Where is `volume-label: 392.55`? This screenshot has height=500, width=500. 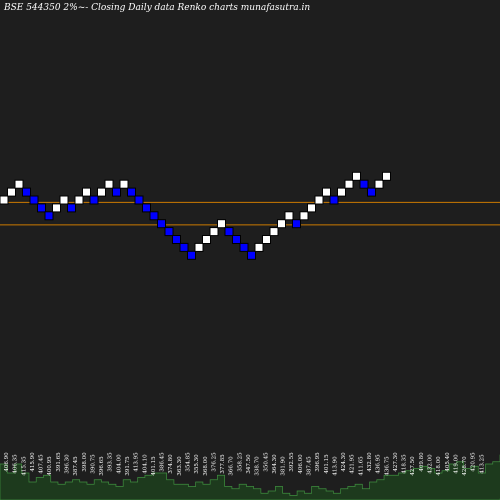
volume-label: 392.55 is located at coordinates (292, 462).